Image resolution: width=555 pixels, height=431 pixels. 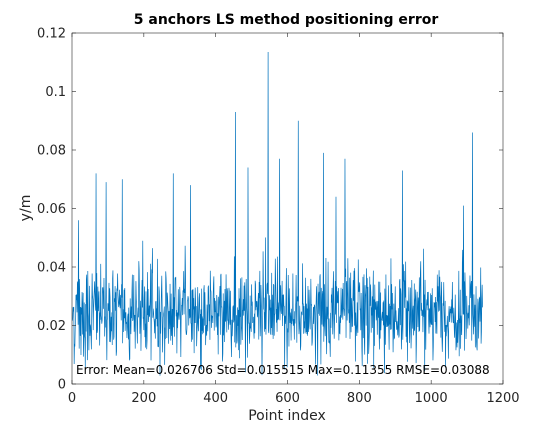 What do you see at coordinates (286, 20) in the screenshot?
I see `chart-title: 5 anchors LS method positioning error` at bounding box center [286, 20].